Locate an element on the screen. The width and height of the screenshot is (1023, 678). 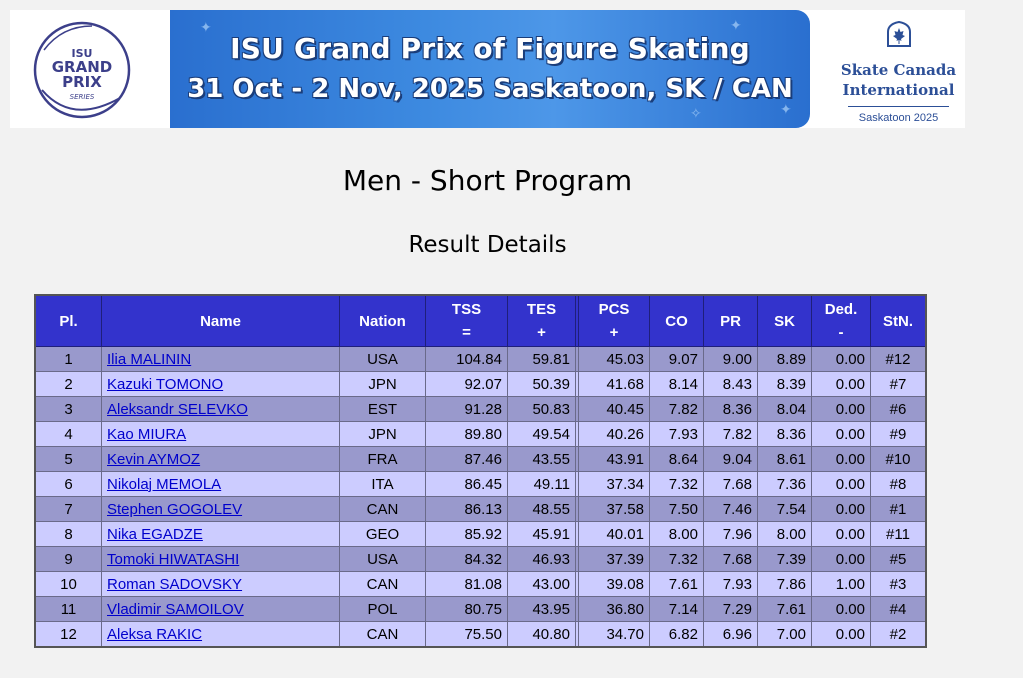
co-cell: 8.14 is located at coordinates (676, 384).